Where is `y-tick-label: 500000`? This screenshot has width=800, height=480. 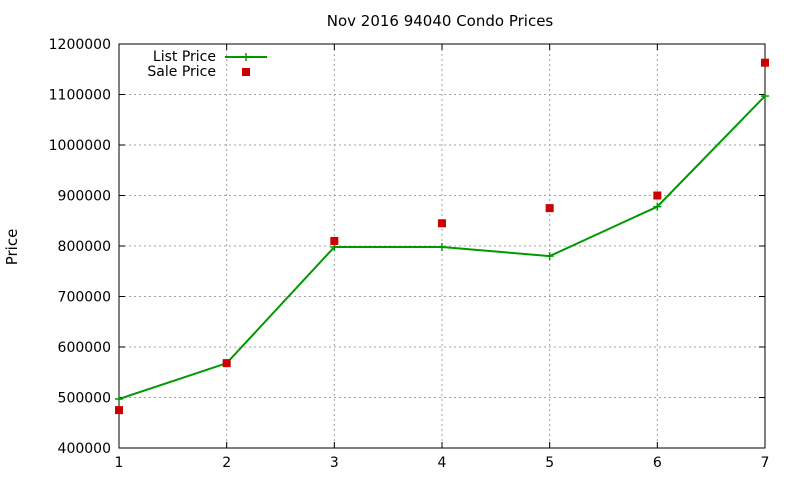 y-tick-label: 500000 is located at coordinates (84, 399).